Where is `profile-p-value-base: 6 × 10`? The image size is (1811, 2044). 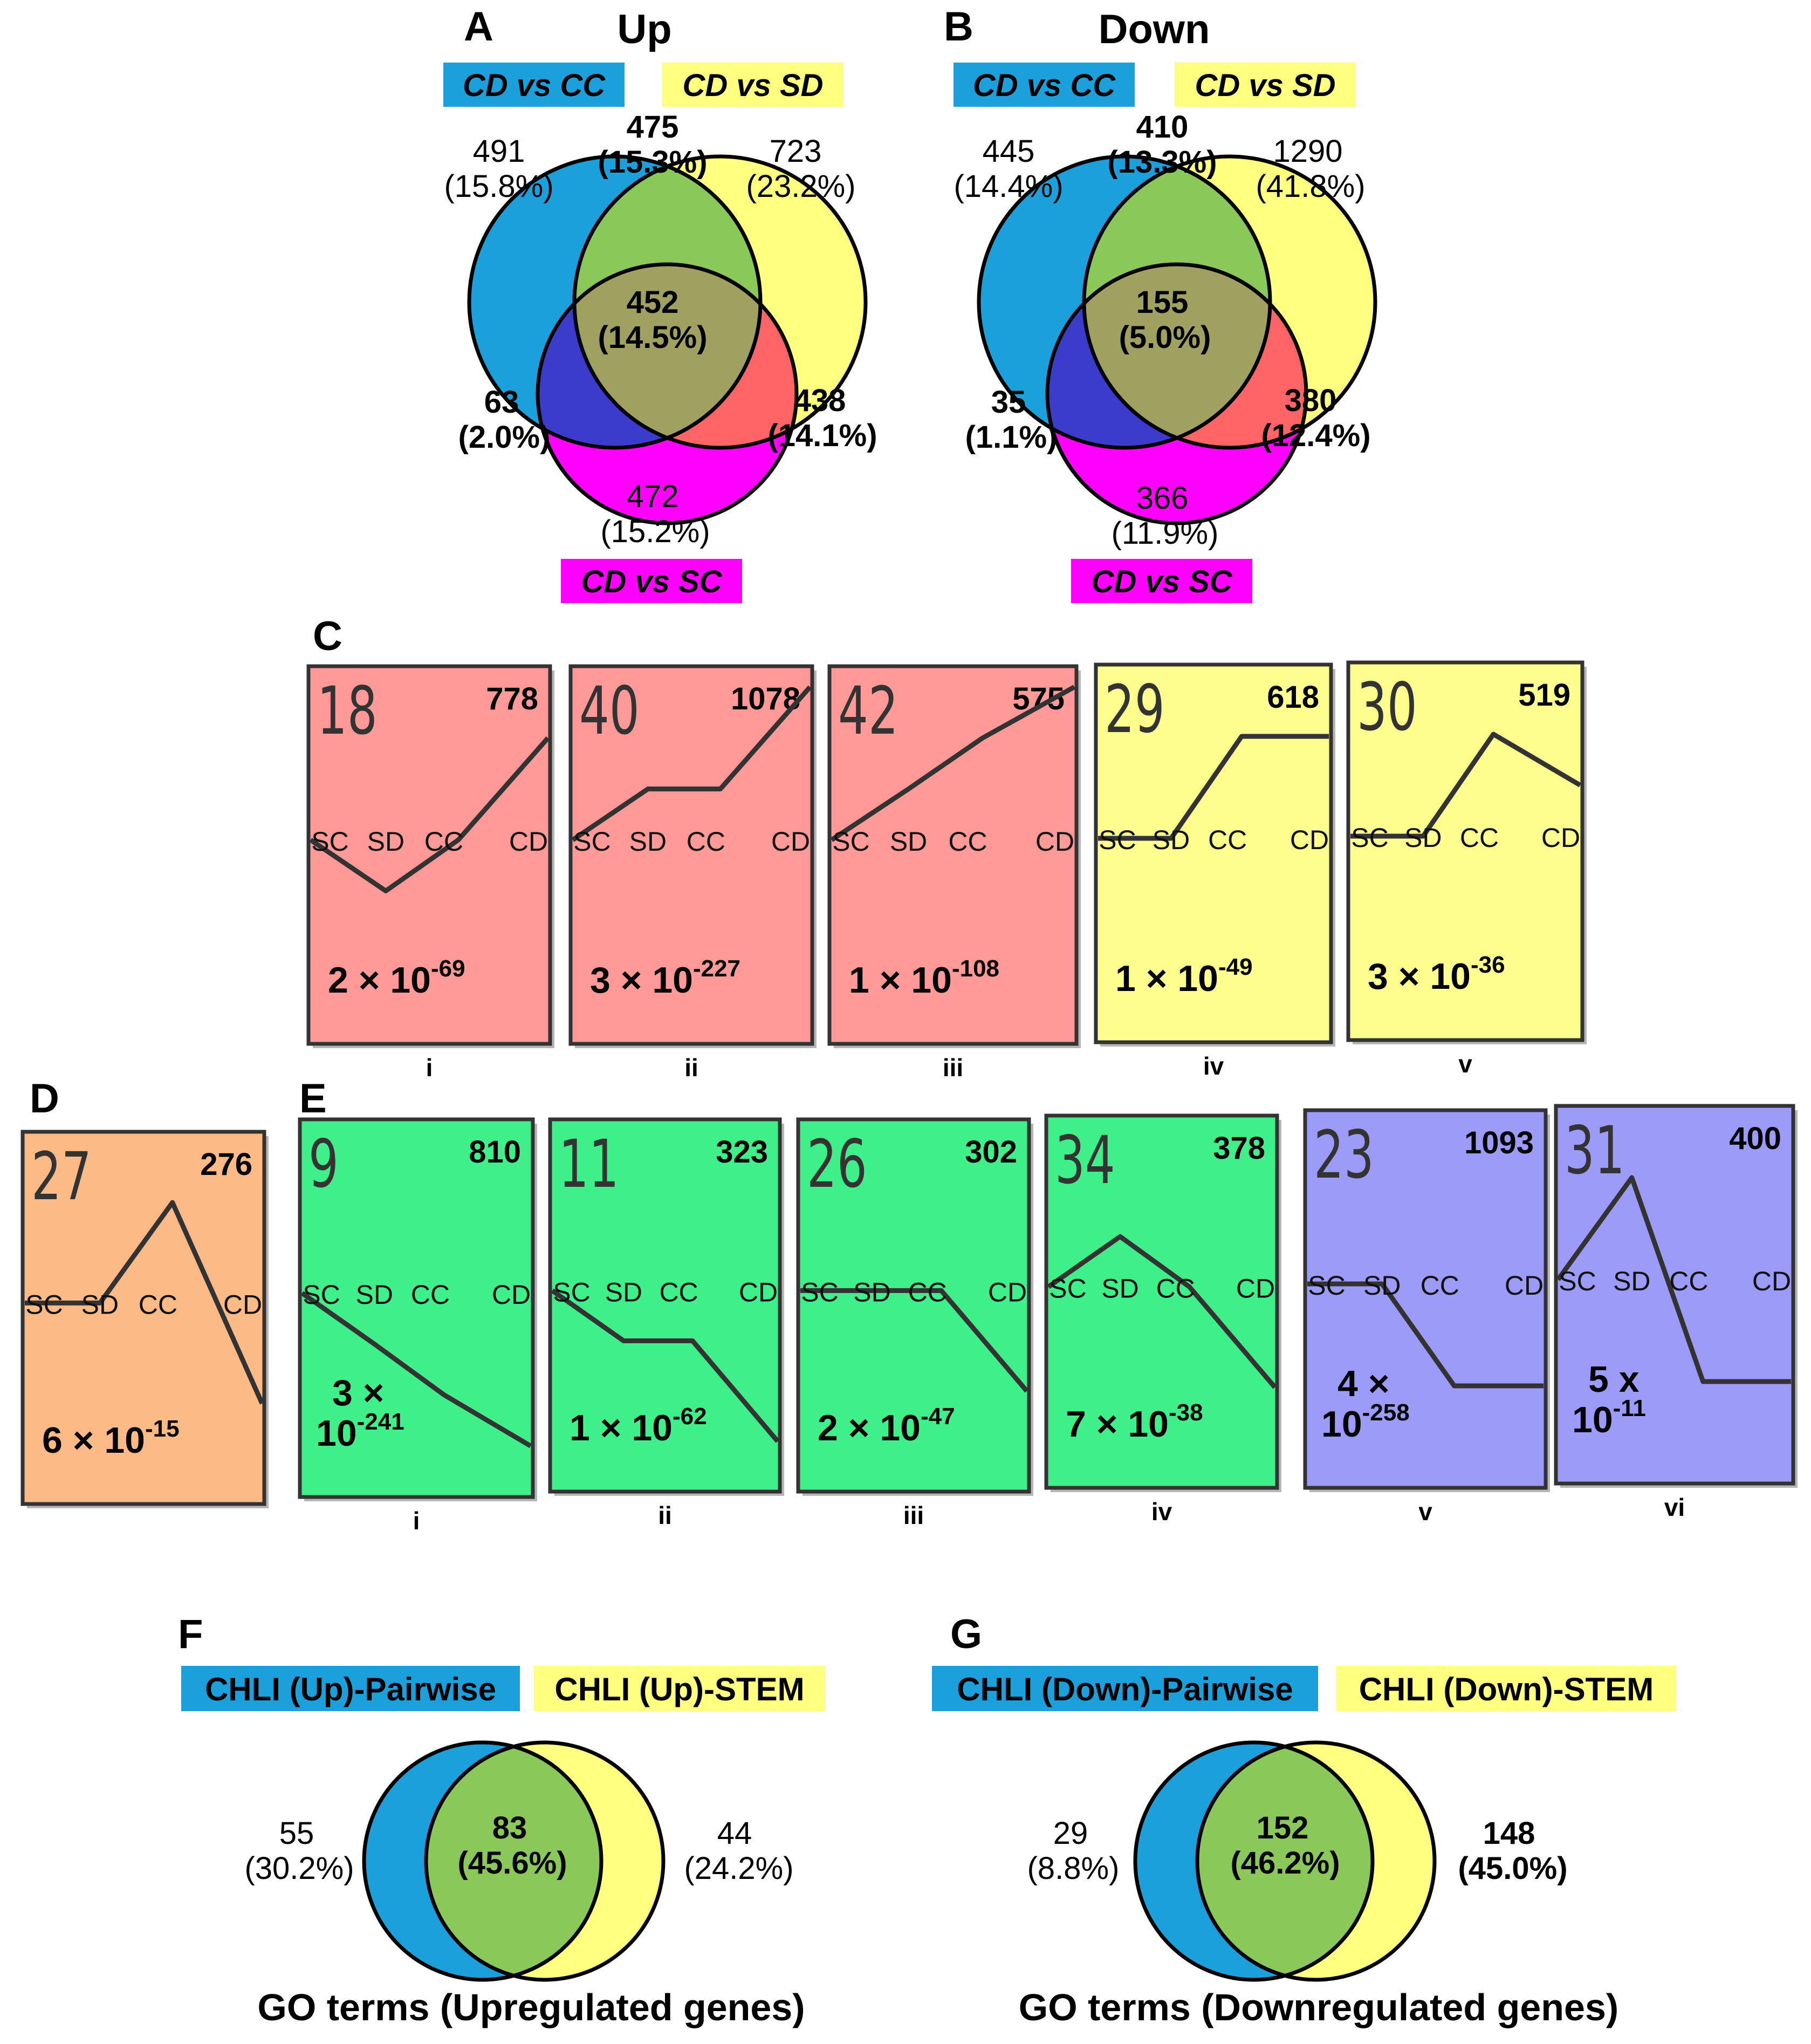 profile-p-value-base: 6 × 10 is located at coordinates (93, 1440).